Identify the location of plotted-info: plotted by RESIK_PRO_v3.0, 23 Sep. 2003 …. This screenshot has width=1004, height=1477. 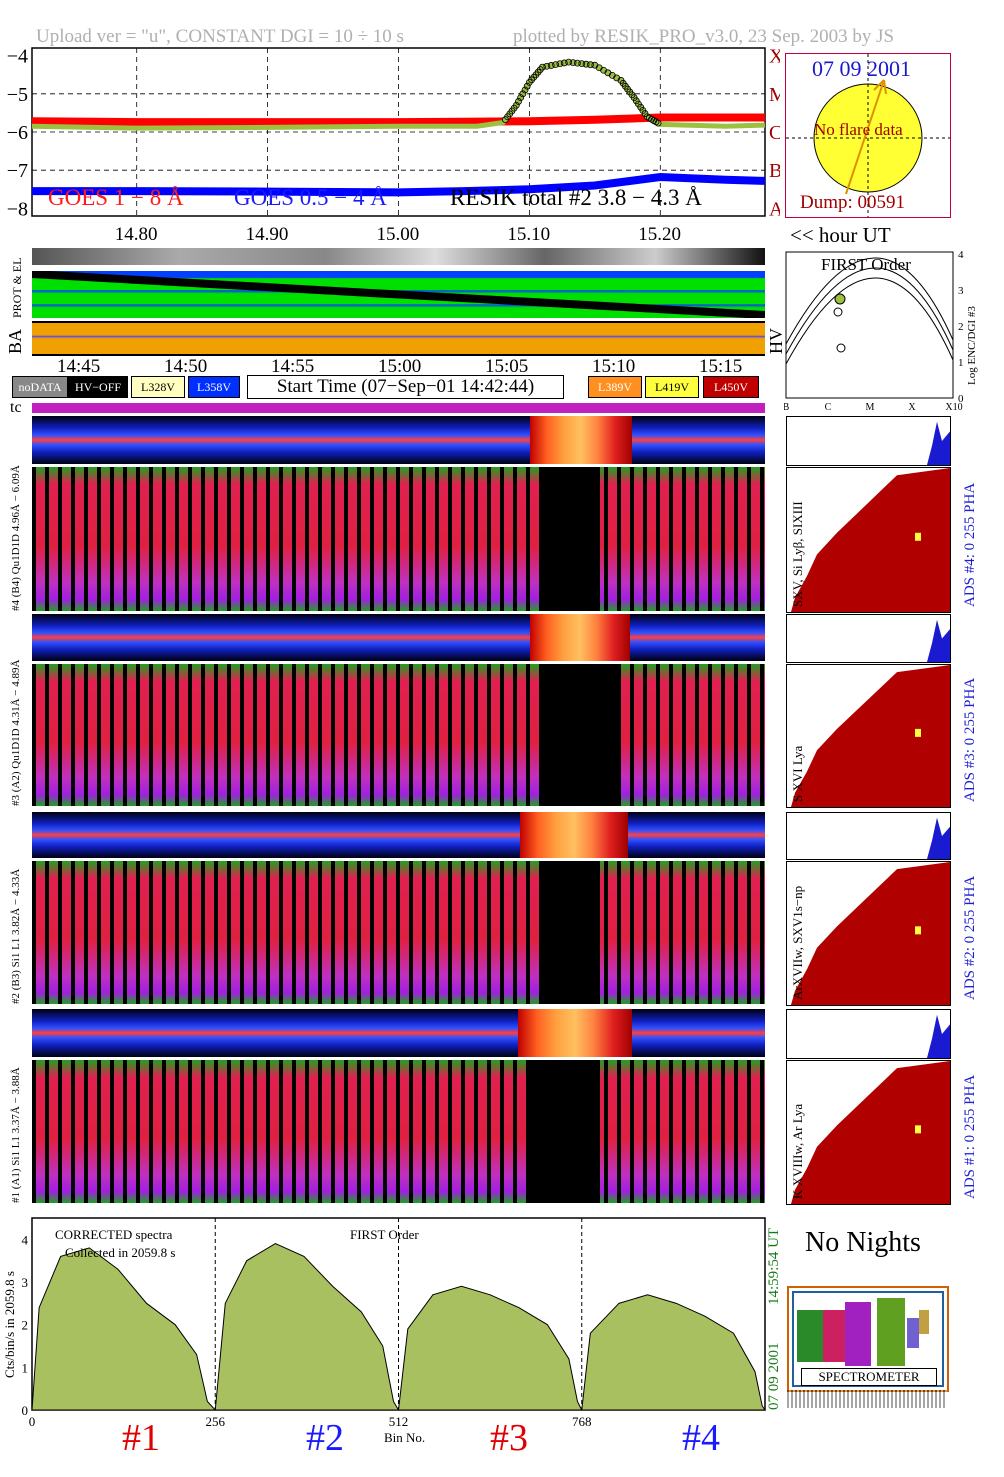
(704, 36).